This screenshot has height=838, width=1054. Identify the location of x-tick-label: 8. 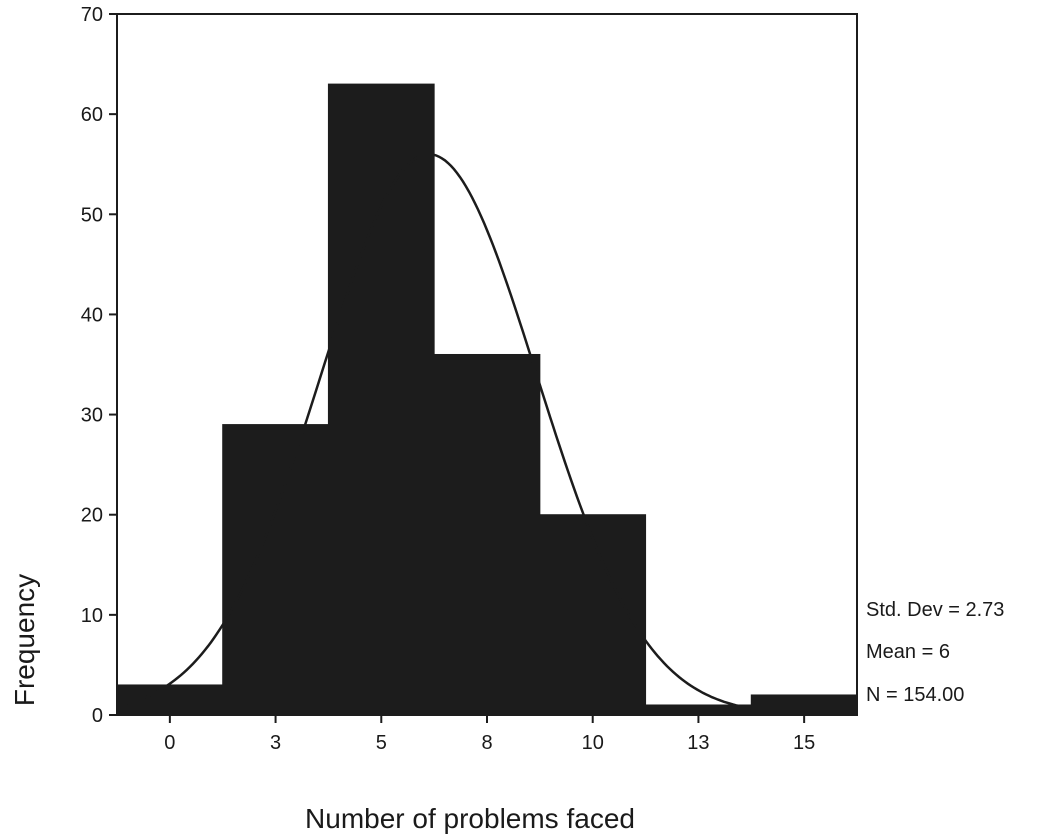
(486, 743).